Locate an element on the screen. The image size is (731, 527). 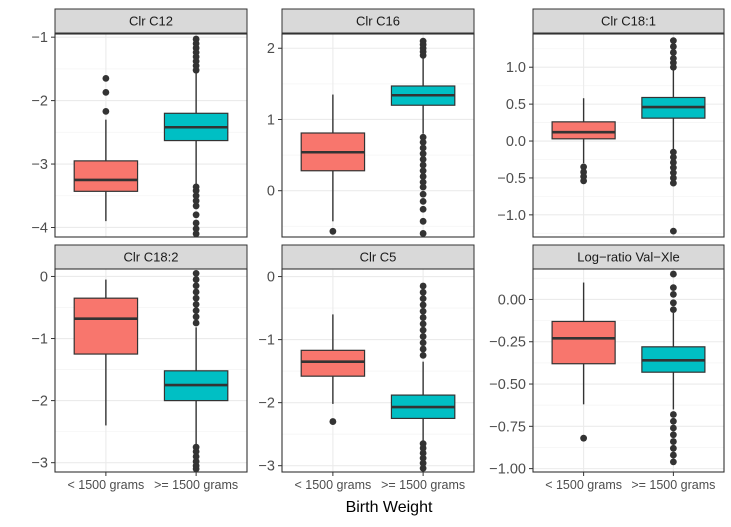
y-tick-label: −4 is located at coordinates (39, 228).